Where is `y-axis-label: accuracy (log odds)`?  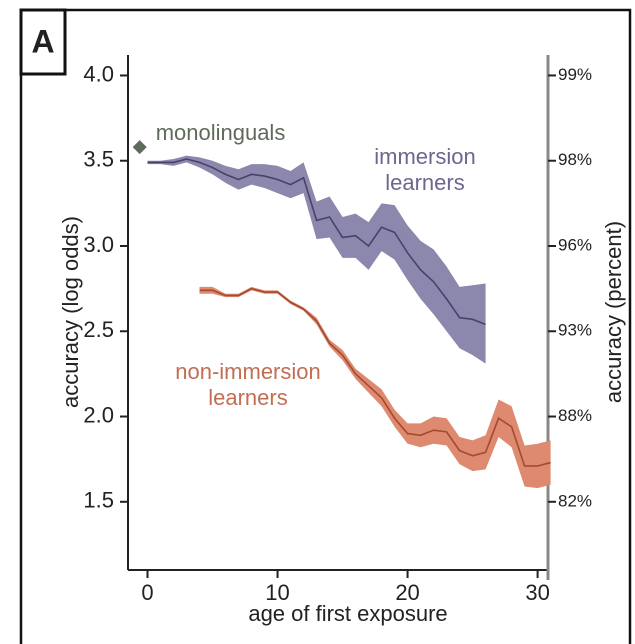
y-axis-label: accuracy (log odds) is located at coordinates (70, 312).